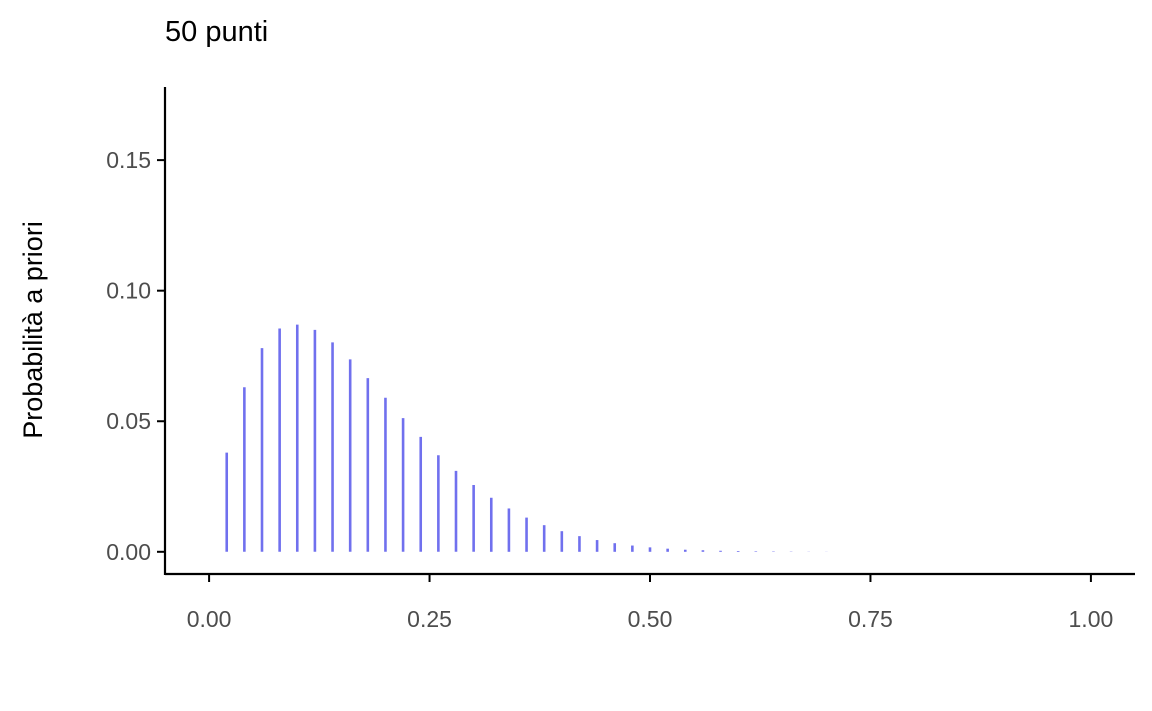 The image size is (1152, 711). What do you see at coordinates (128, 552) in the screenshot?
I see `y-tick-label: 0.00` at bounding box center [128, 552].